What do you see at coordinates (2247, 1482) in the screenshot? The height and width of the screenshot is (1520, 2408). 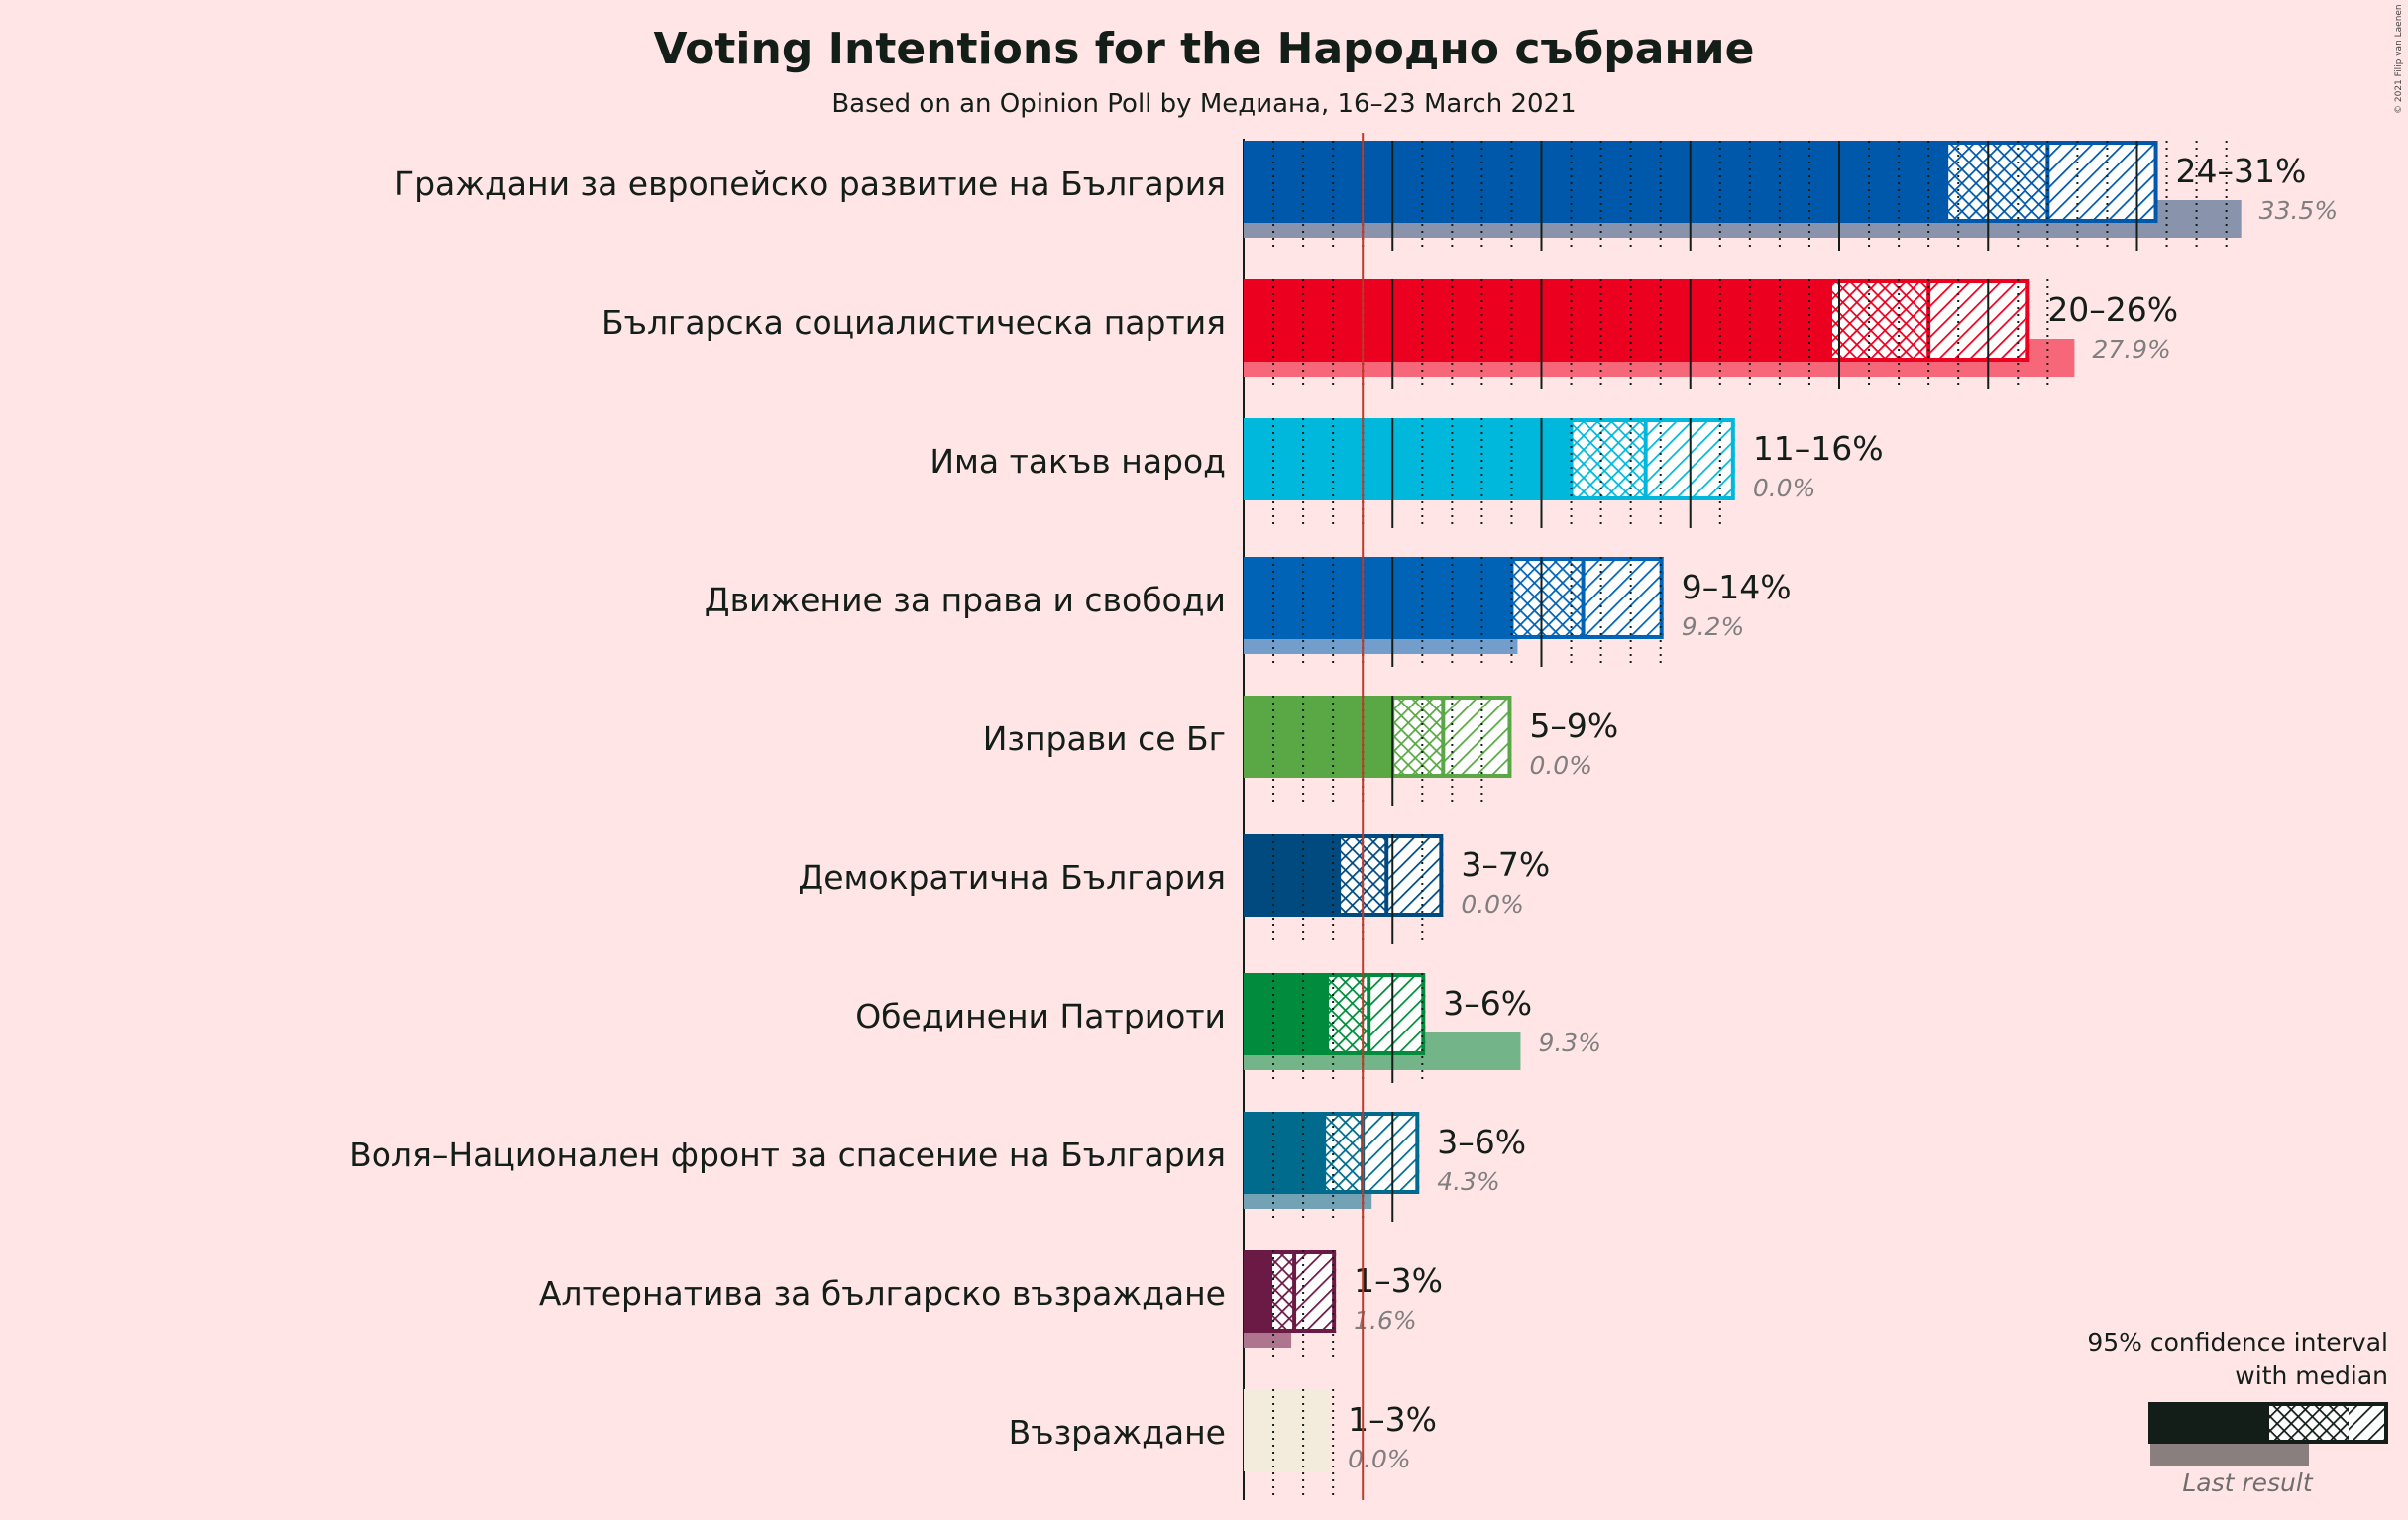 I see `legend-last-result-label: Last result` at bounding box center [2247, 1482].